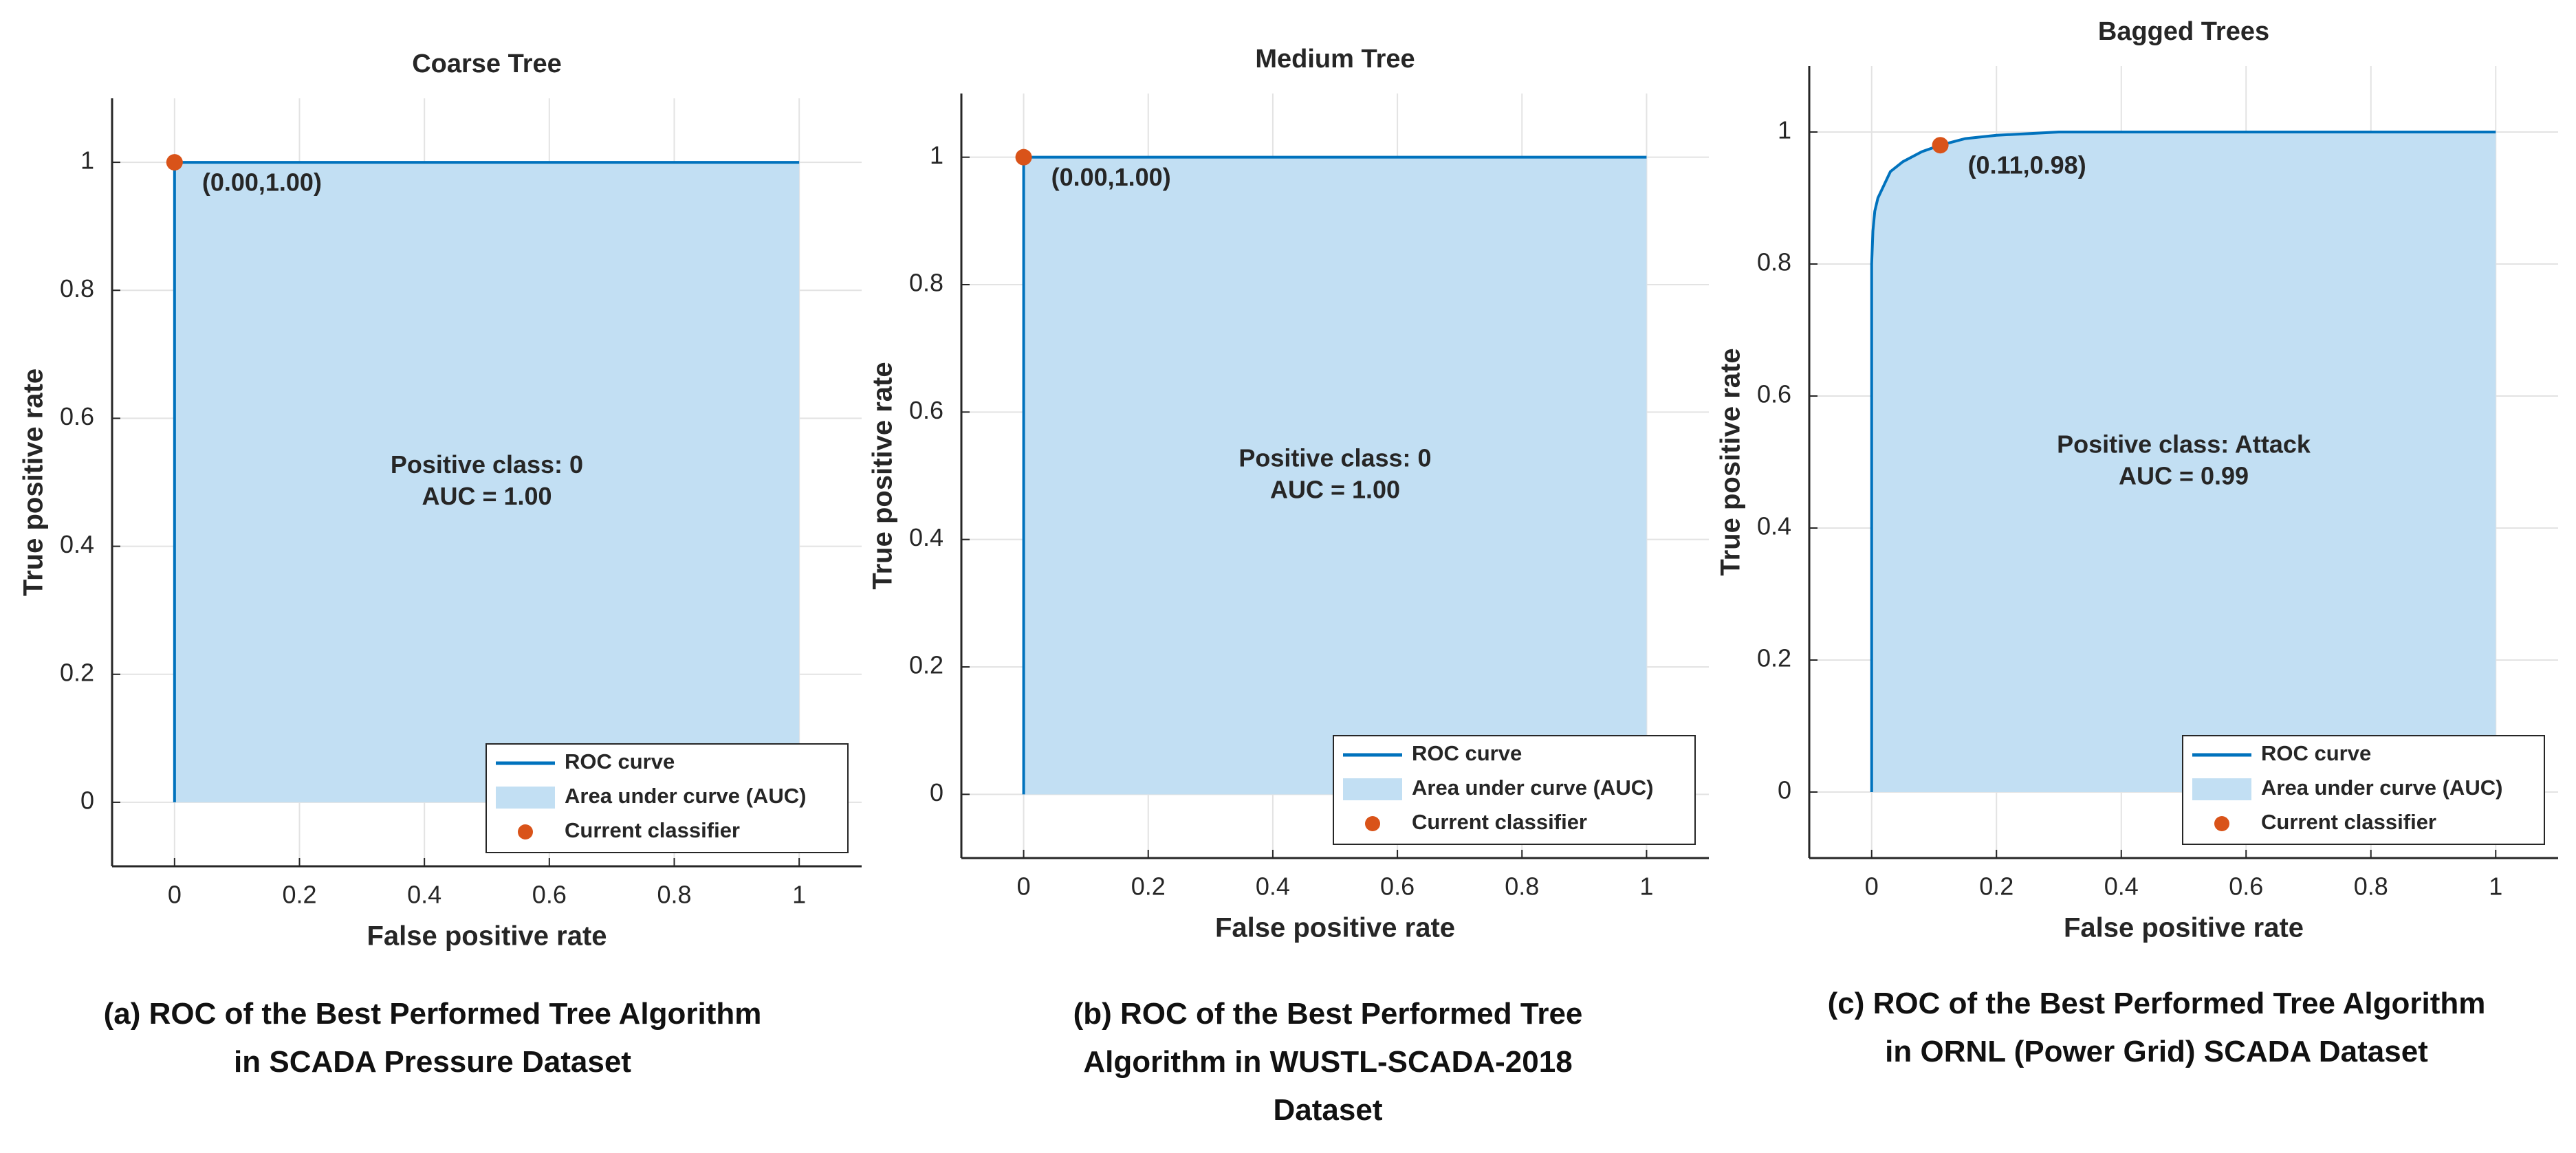  What do you see at coordinates (2184, 476) in the screenshot?
I see `annotation: AUC = 0.99` at bounding box center [2184, 476].